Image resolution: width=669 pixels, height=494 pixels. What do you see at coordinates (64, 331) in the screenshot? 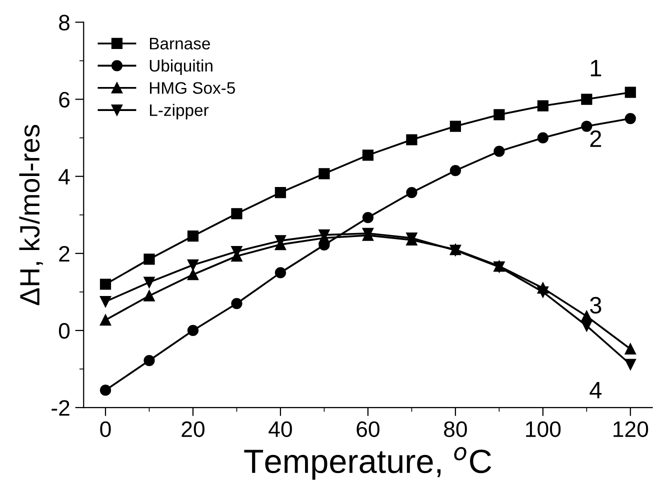
I see `y-tick-label: 0` at bounding box center [64, 331].